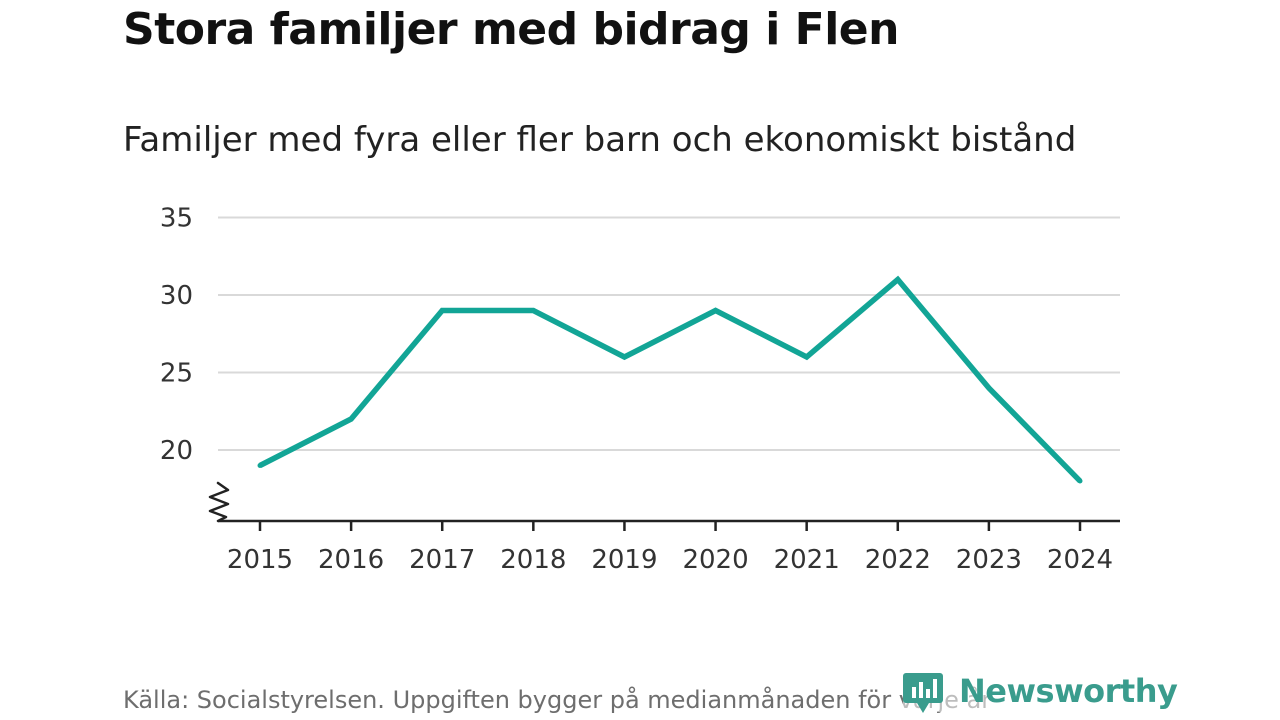  Describe the element at coordinates (442, 310) in the screenshot. I see `data-point-2017` at that location.